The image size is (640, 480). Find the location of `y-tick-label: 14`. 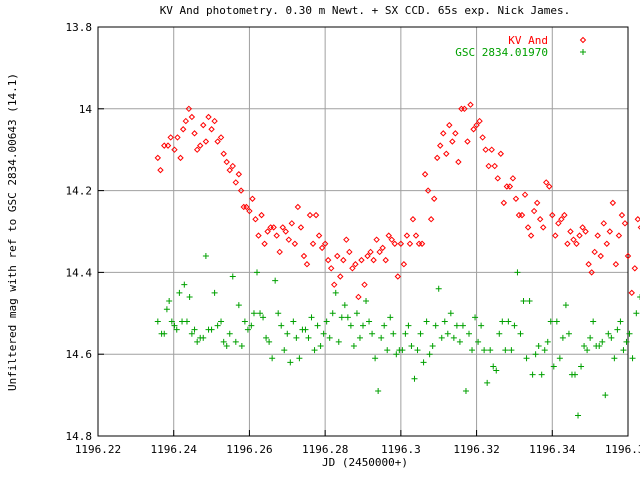

y-tick-label: 14 is located at coordinates (86, 109).